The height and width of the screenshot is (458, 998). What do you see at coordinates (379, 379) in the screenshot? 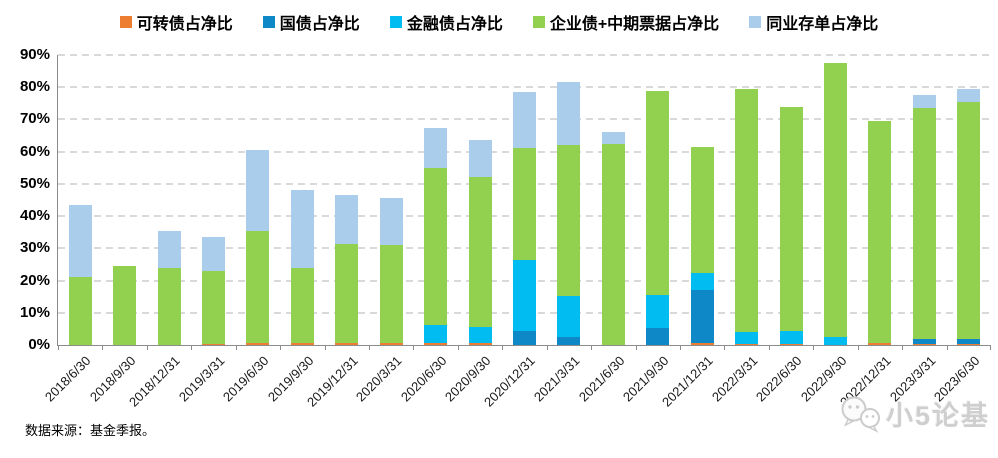
I see `x-axis-label: 2020/3/31` at bounding box center [379, 379].